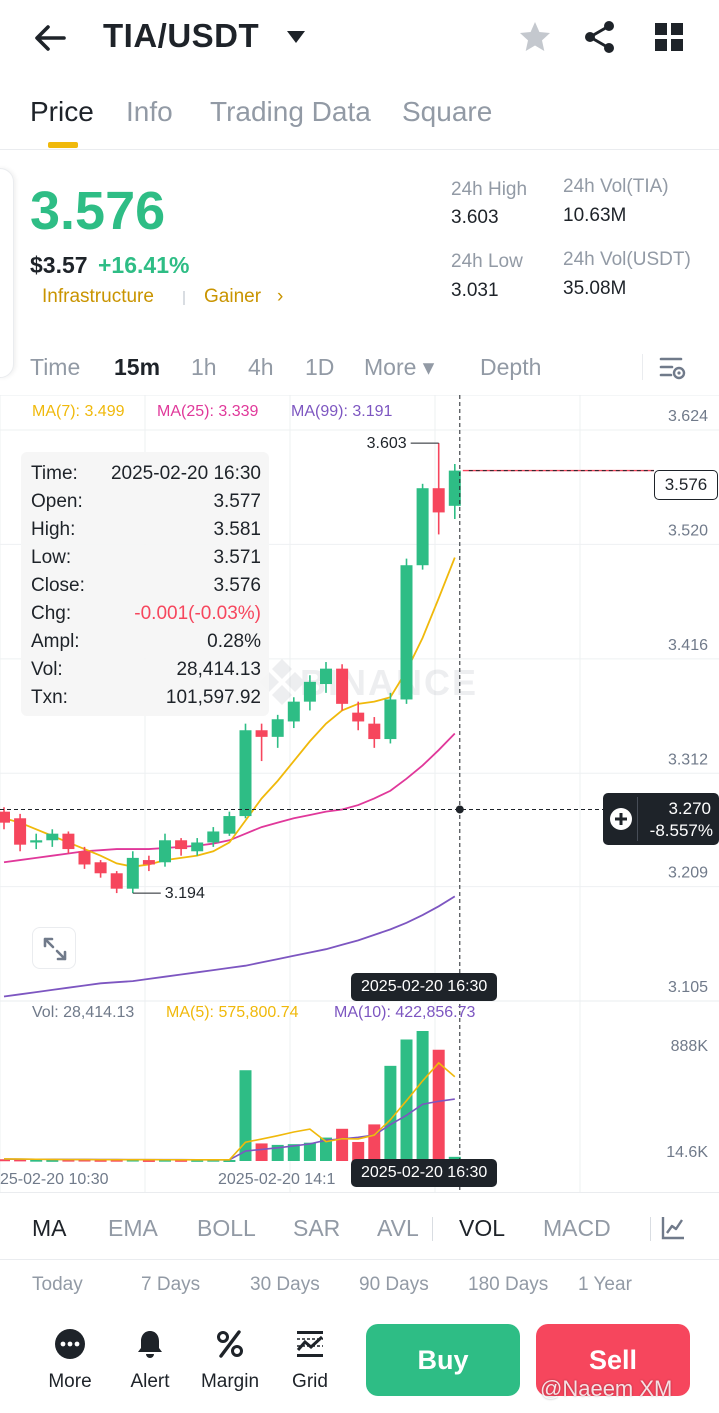 This screenshot has width=719, height=1413. Describe the element at coordinates (613, 1360) in the screenshot. I see `sell-button: Sell` at that location.